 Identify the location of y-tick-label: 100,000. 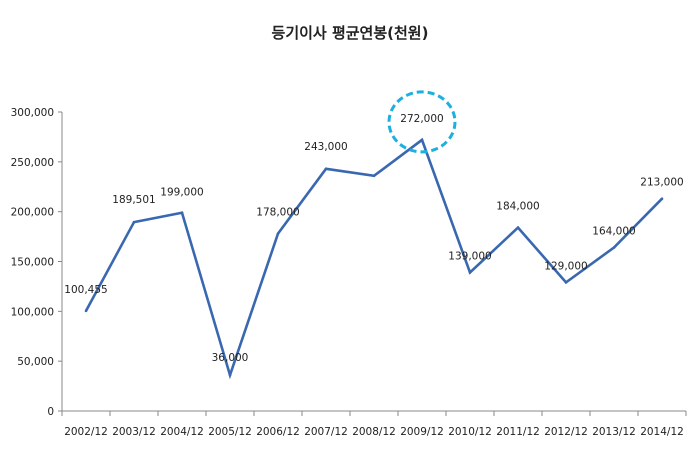
(32, 312).